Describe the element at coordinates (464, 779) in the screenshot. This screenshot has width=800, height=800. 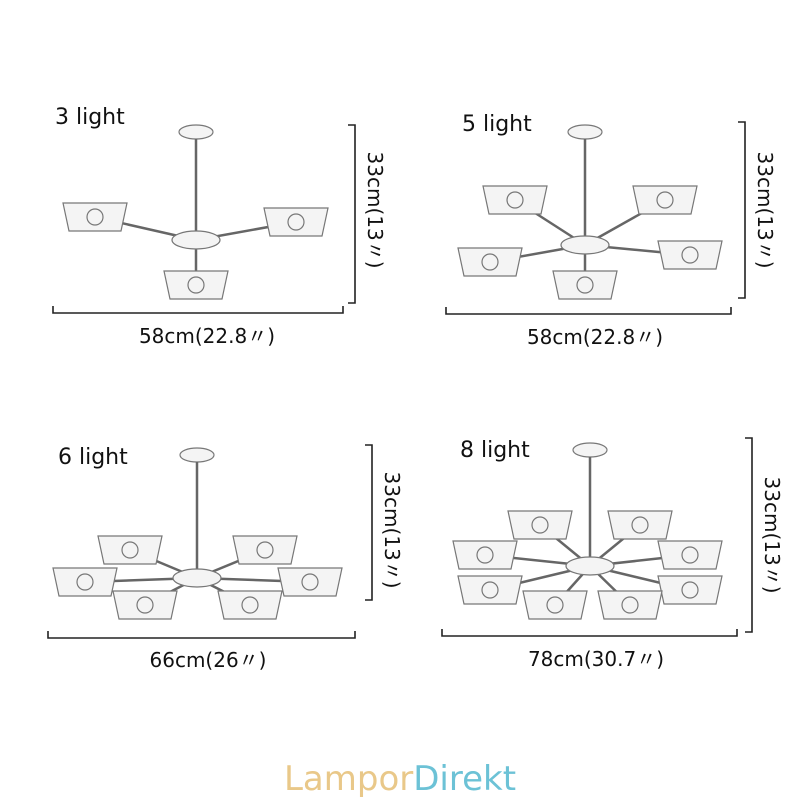
I see `brand-part: Direkt` at that location.